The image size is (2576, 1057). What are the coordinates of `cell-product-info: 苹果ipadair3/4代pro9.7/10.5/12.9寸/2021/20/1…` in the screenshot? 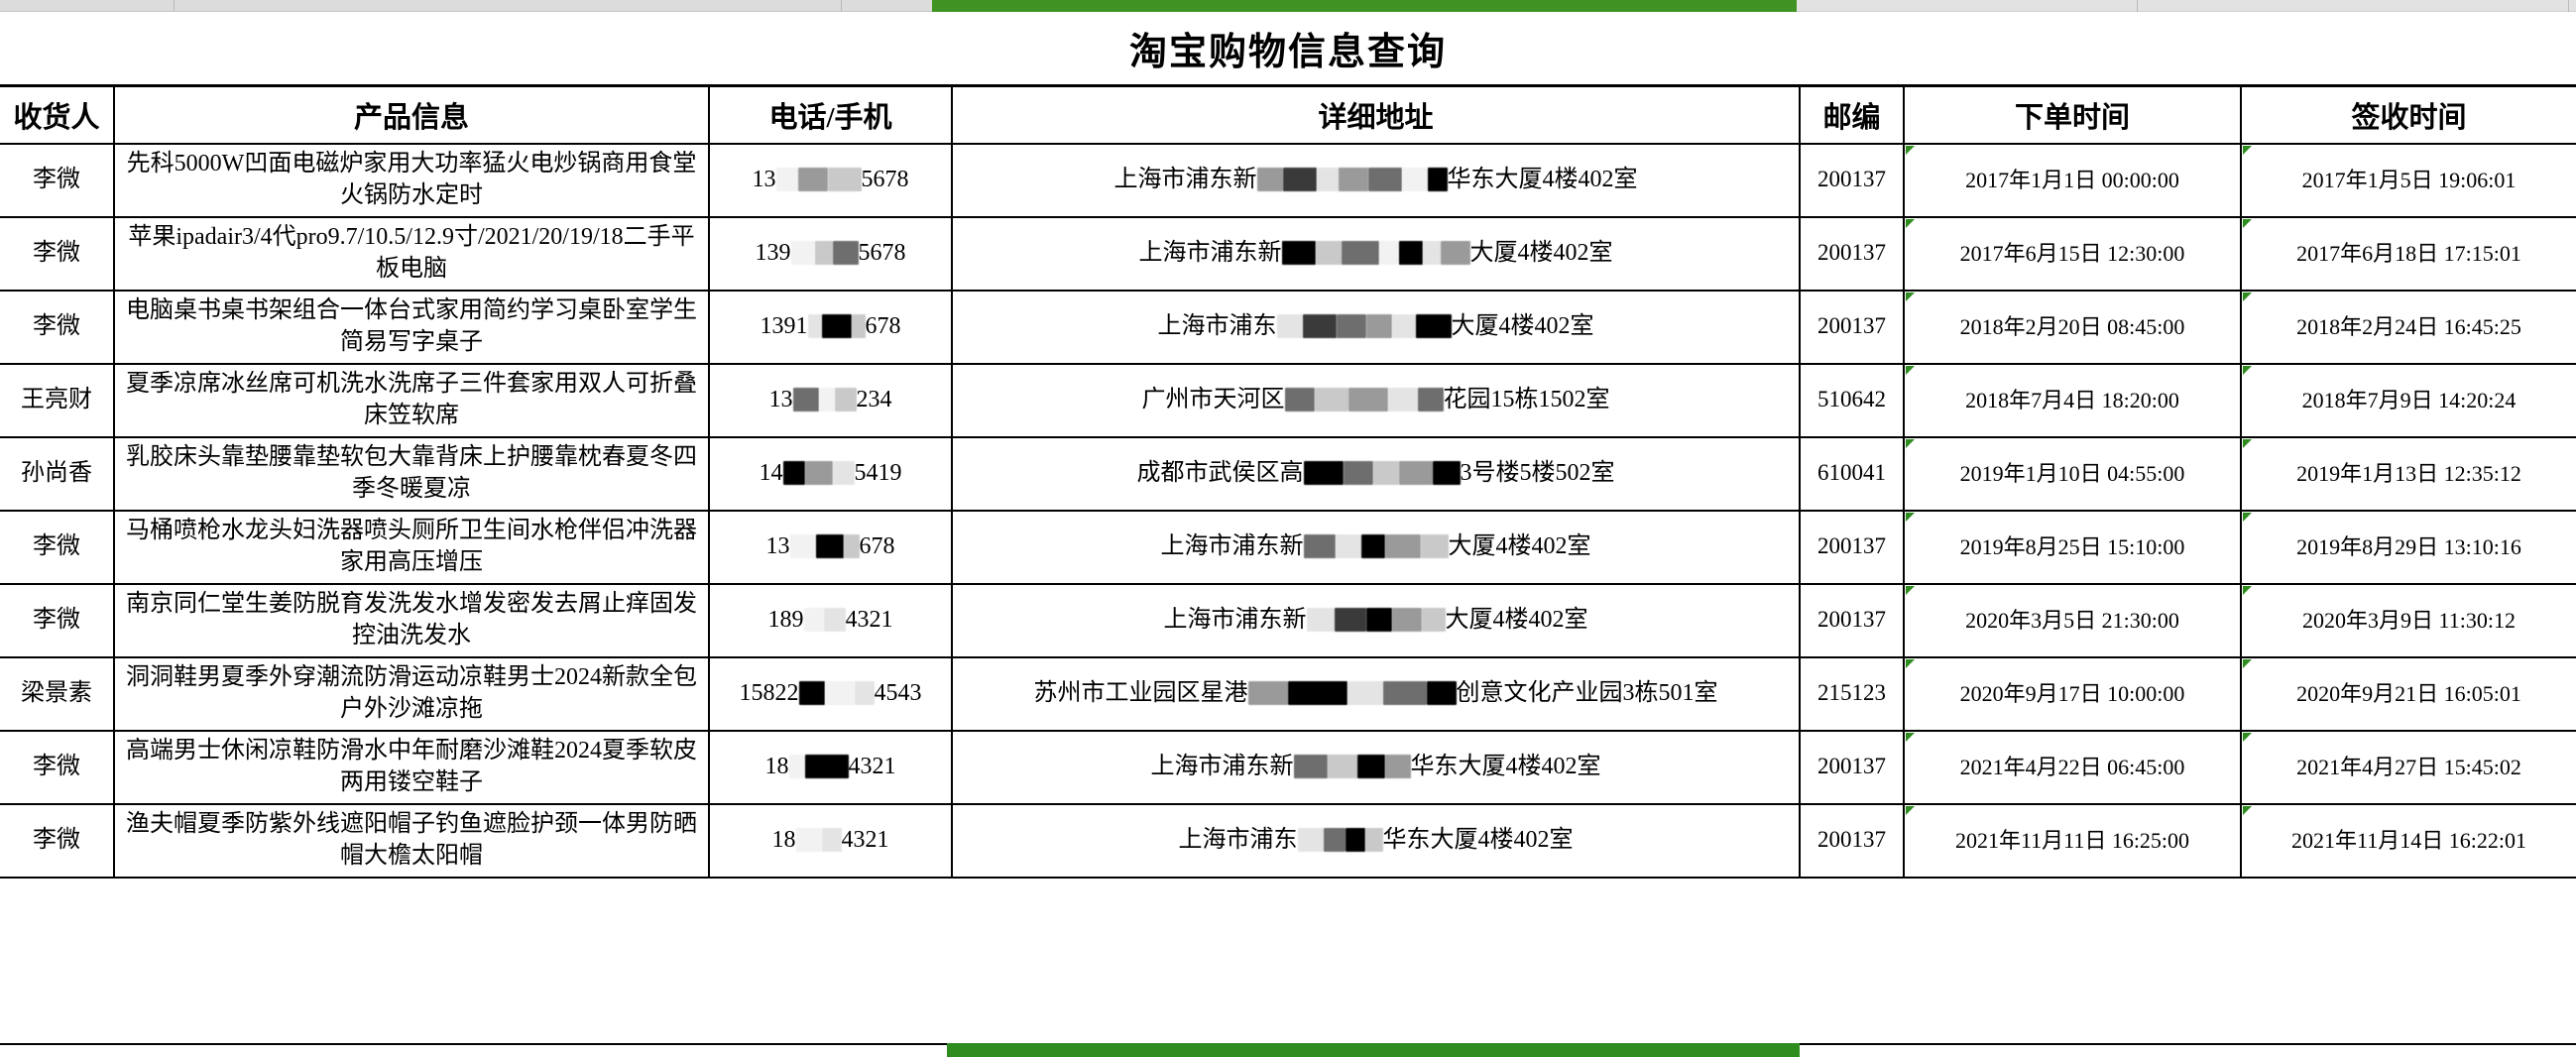 It's located at (411, 253).